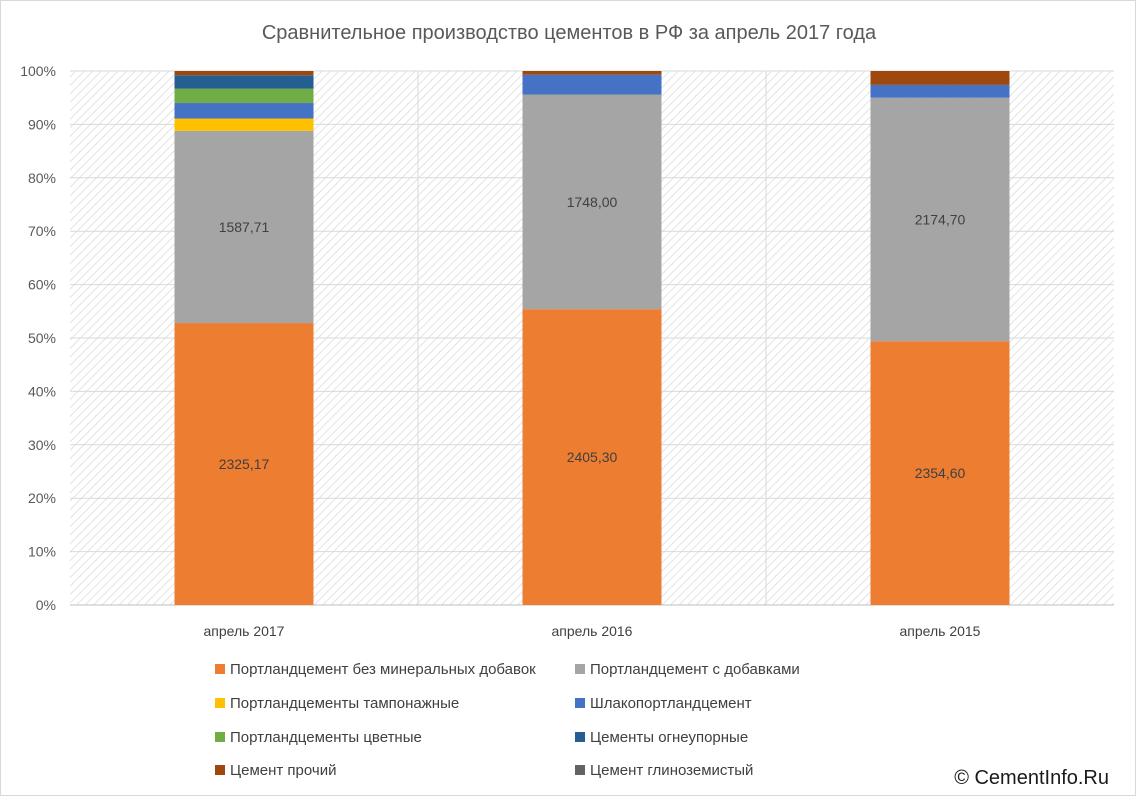  What do you see at coordinates (326, 737) in the screenshot?
I see `legend-label: Портландцементы цветные` at bounding box center [326, 737].